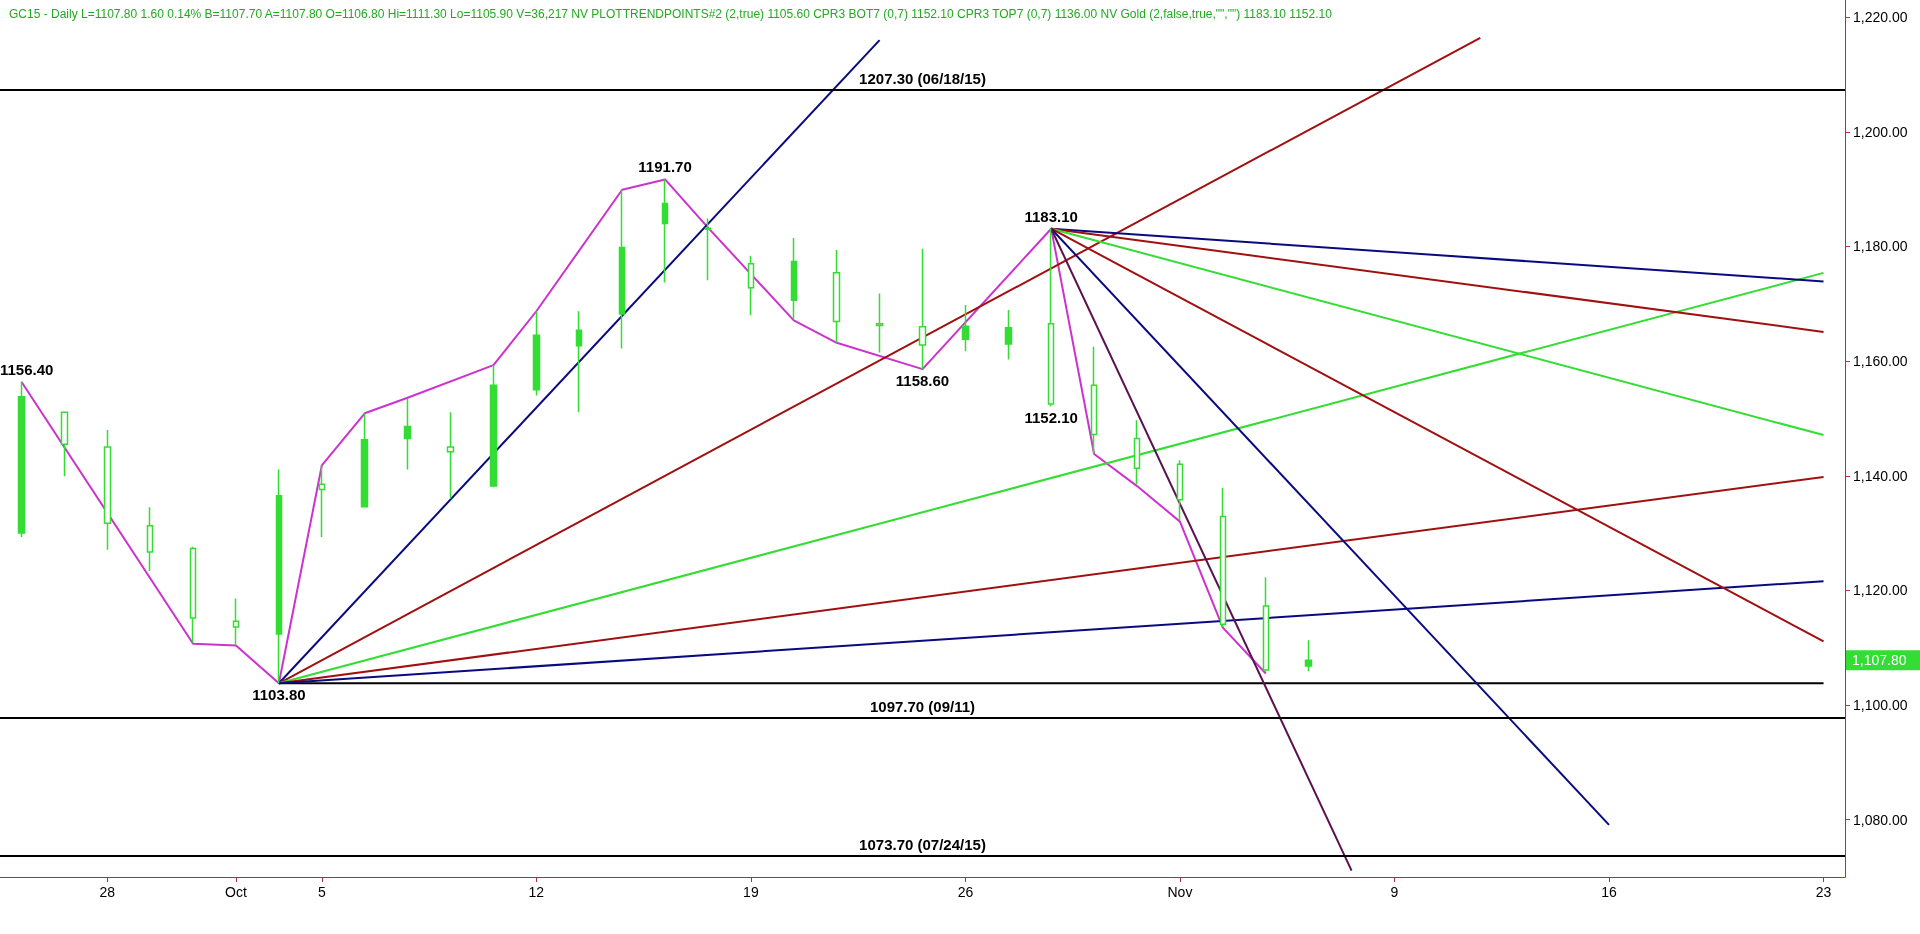  I want to click on text: GC15 - Daily L=1107.80 1.60 0.14% B=1107.70 A=1107.80 O=1106.80 Hi=1111.30 Lo=1105.90 V=36,217 NV PLOTTRENDPOINTS#2 (2,true) 1105.60 CPR3 BOT7 (0,7) 1152.10 CPR3 TOP7 (0,7) 1136.00 NV Gold (2,false,true,"","") 1183.10 1152.10, so click(671, 14).